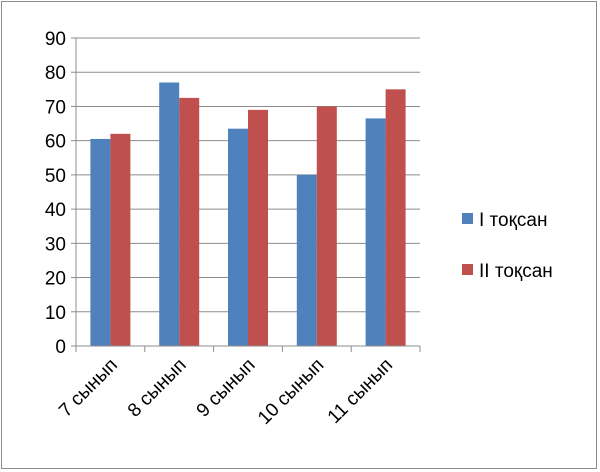 The image size is (600, 472). What do you see at coordinates (157, 388) in the screenshot?
I see `x-tick-label: 8 сынып` at bounding box center [157, 388].